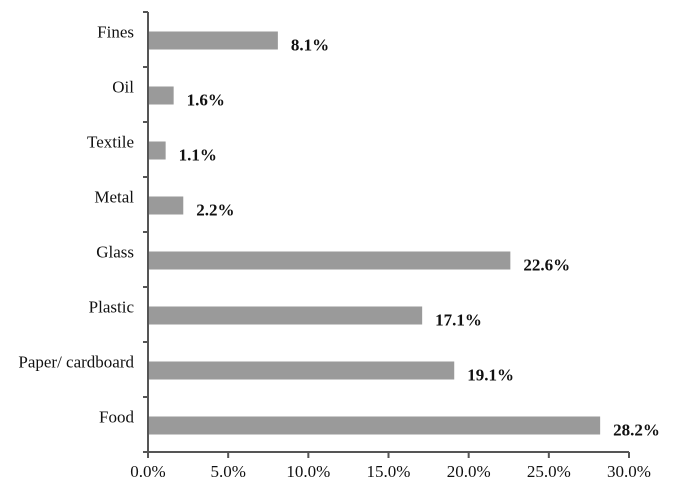 The image size is (685, 488). I want to click on x-tick-label: 30.0%, so click(629, 471).